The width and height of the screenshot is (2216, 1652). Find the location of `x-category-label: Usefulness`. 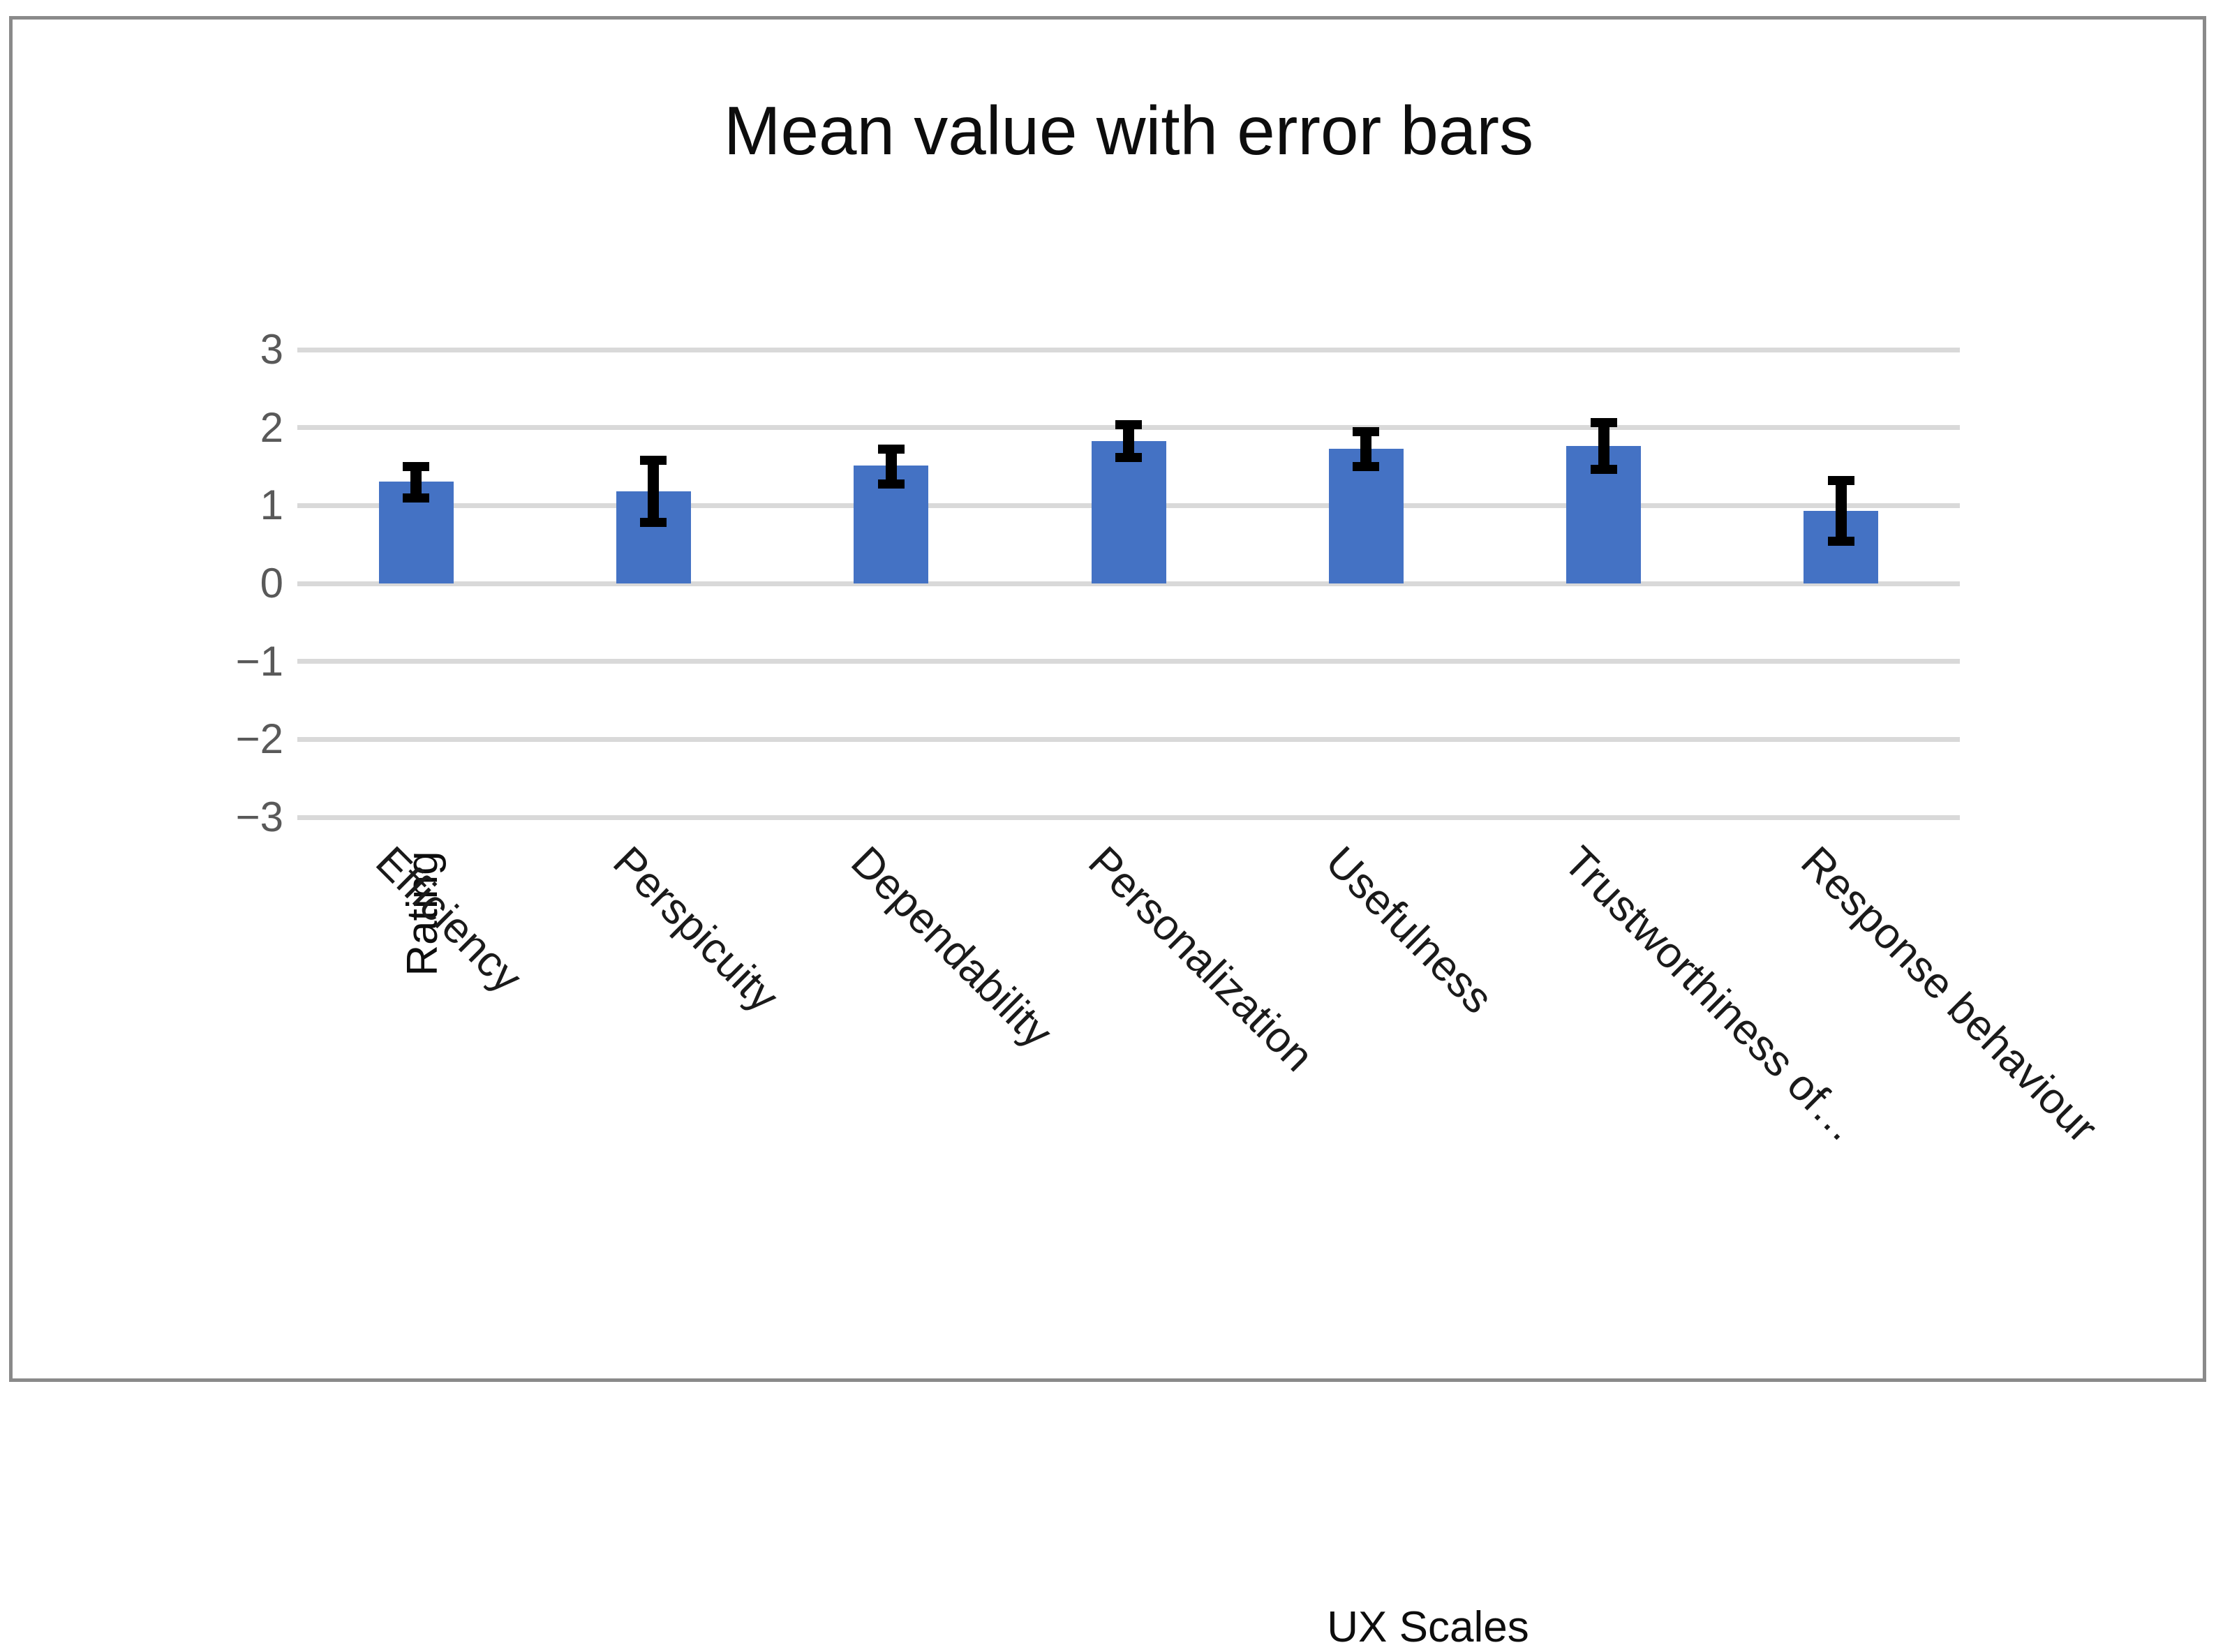

x-category-label: Usefulness is located at coordinates (1409, 930).